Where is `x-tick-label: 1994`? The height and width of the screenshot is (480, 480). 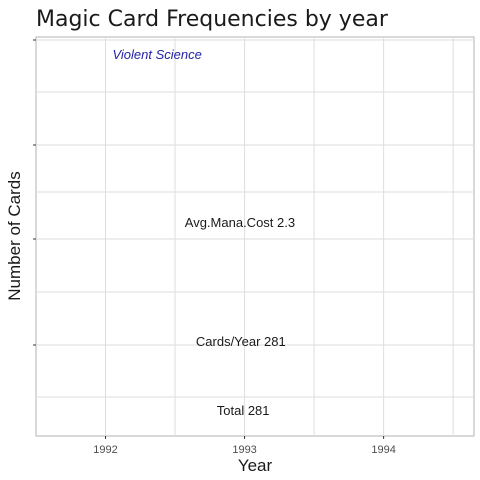
x-tick-label: 1994 is located at coordinates (383, 450).